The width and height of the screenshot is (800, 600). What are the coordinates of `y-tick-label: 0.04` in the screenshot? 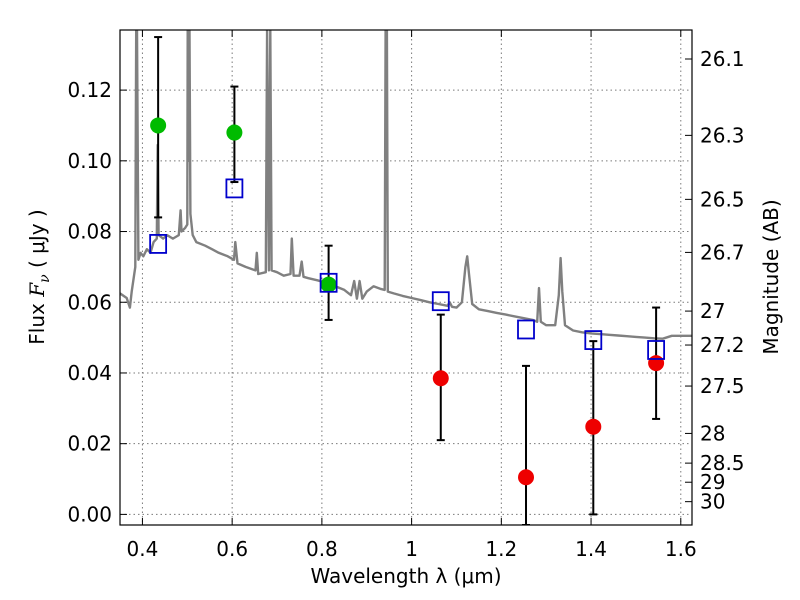 It's located at (89, 373).